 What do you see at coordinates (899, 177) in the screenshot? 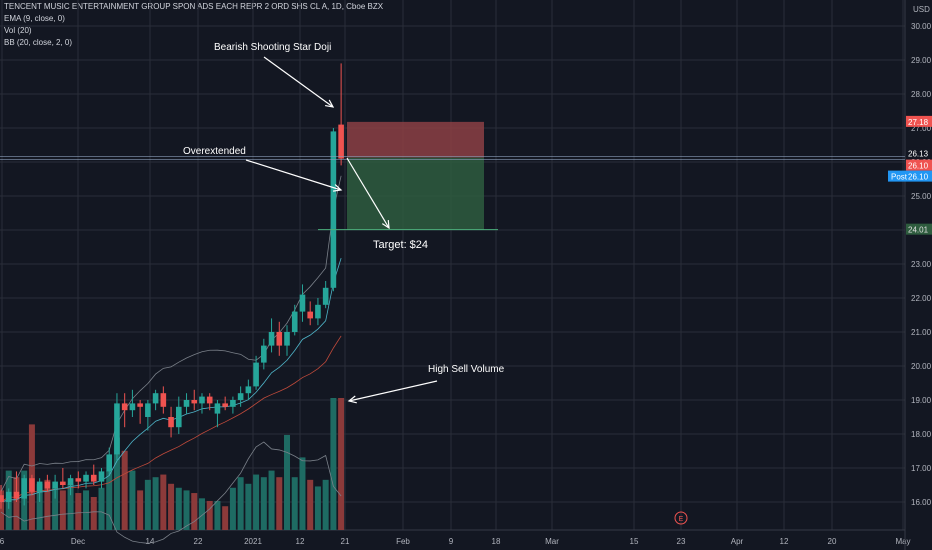
I see `post-badge-label: Post` at bounding box center [899, 177].